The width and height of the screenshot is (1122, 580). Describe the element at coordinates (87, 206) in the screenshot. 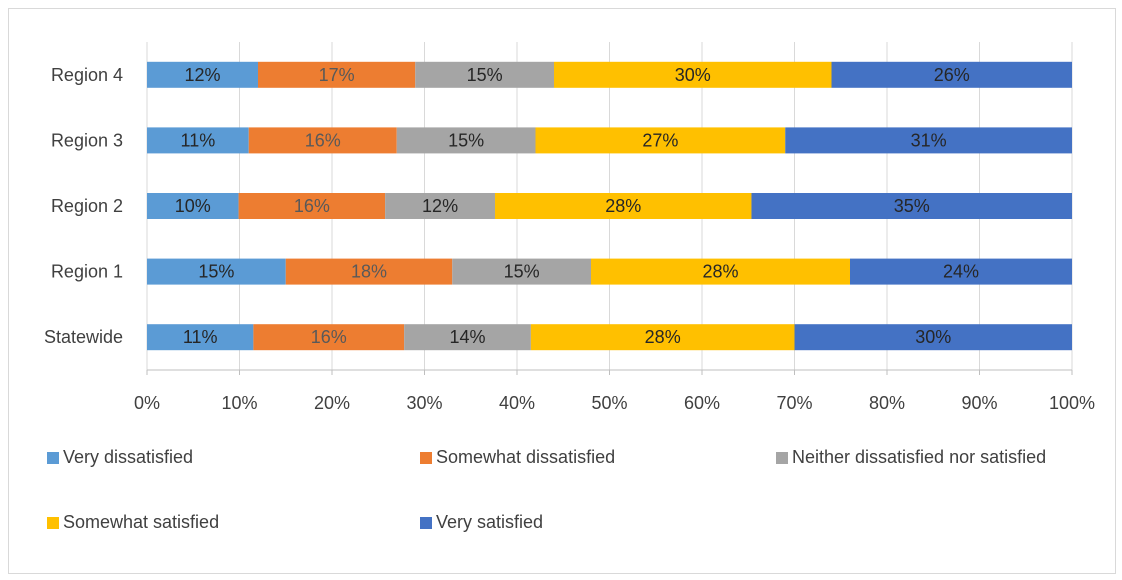

I see `category-label: Region 2` at that location.